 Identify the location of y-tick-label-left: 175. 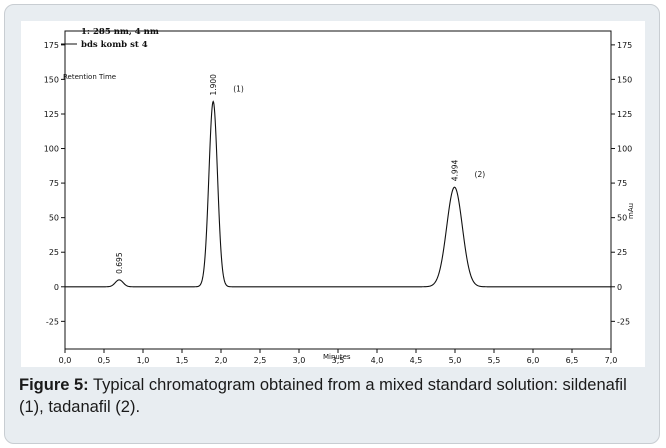
(51, 45).